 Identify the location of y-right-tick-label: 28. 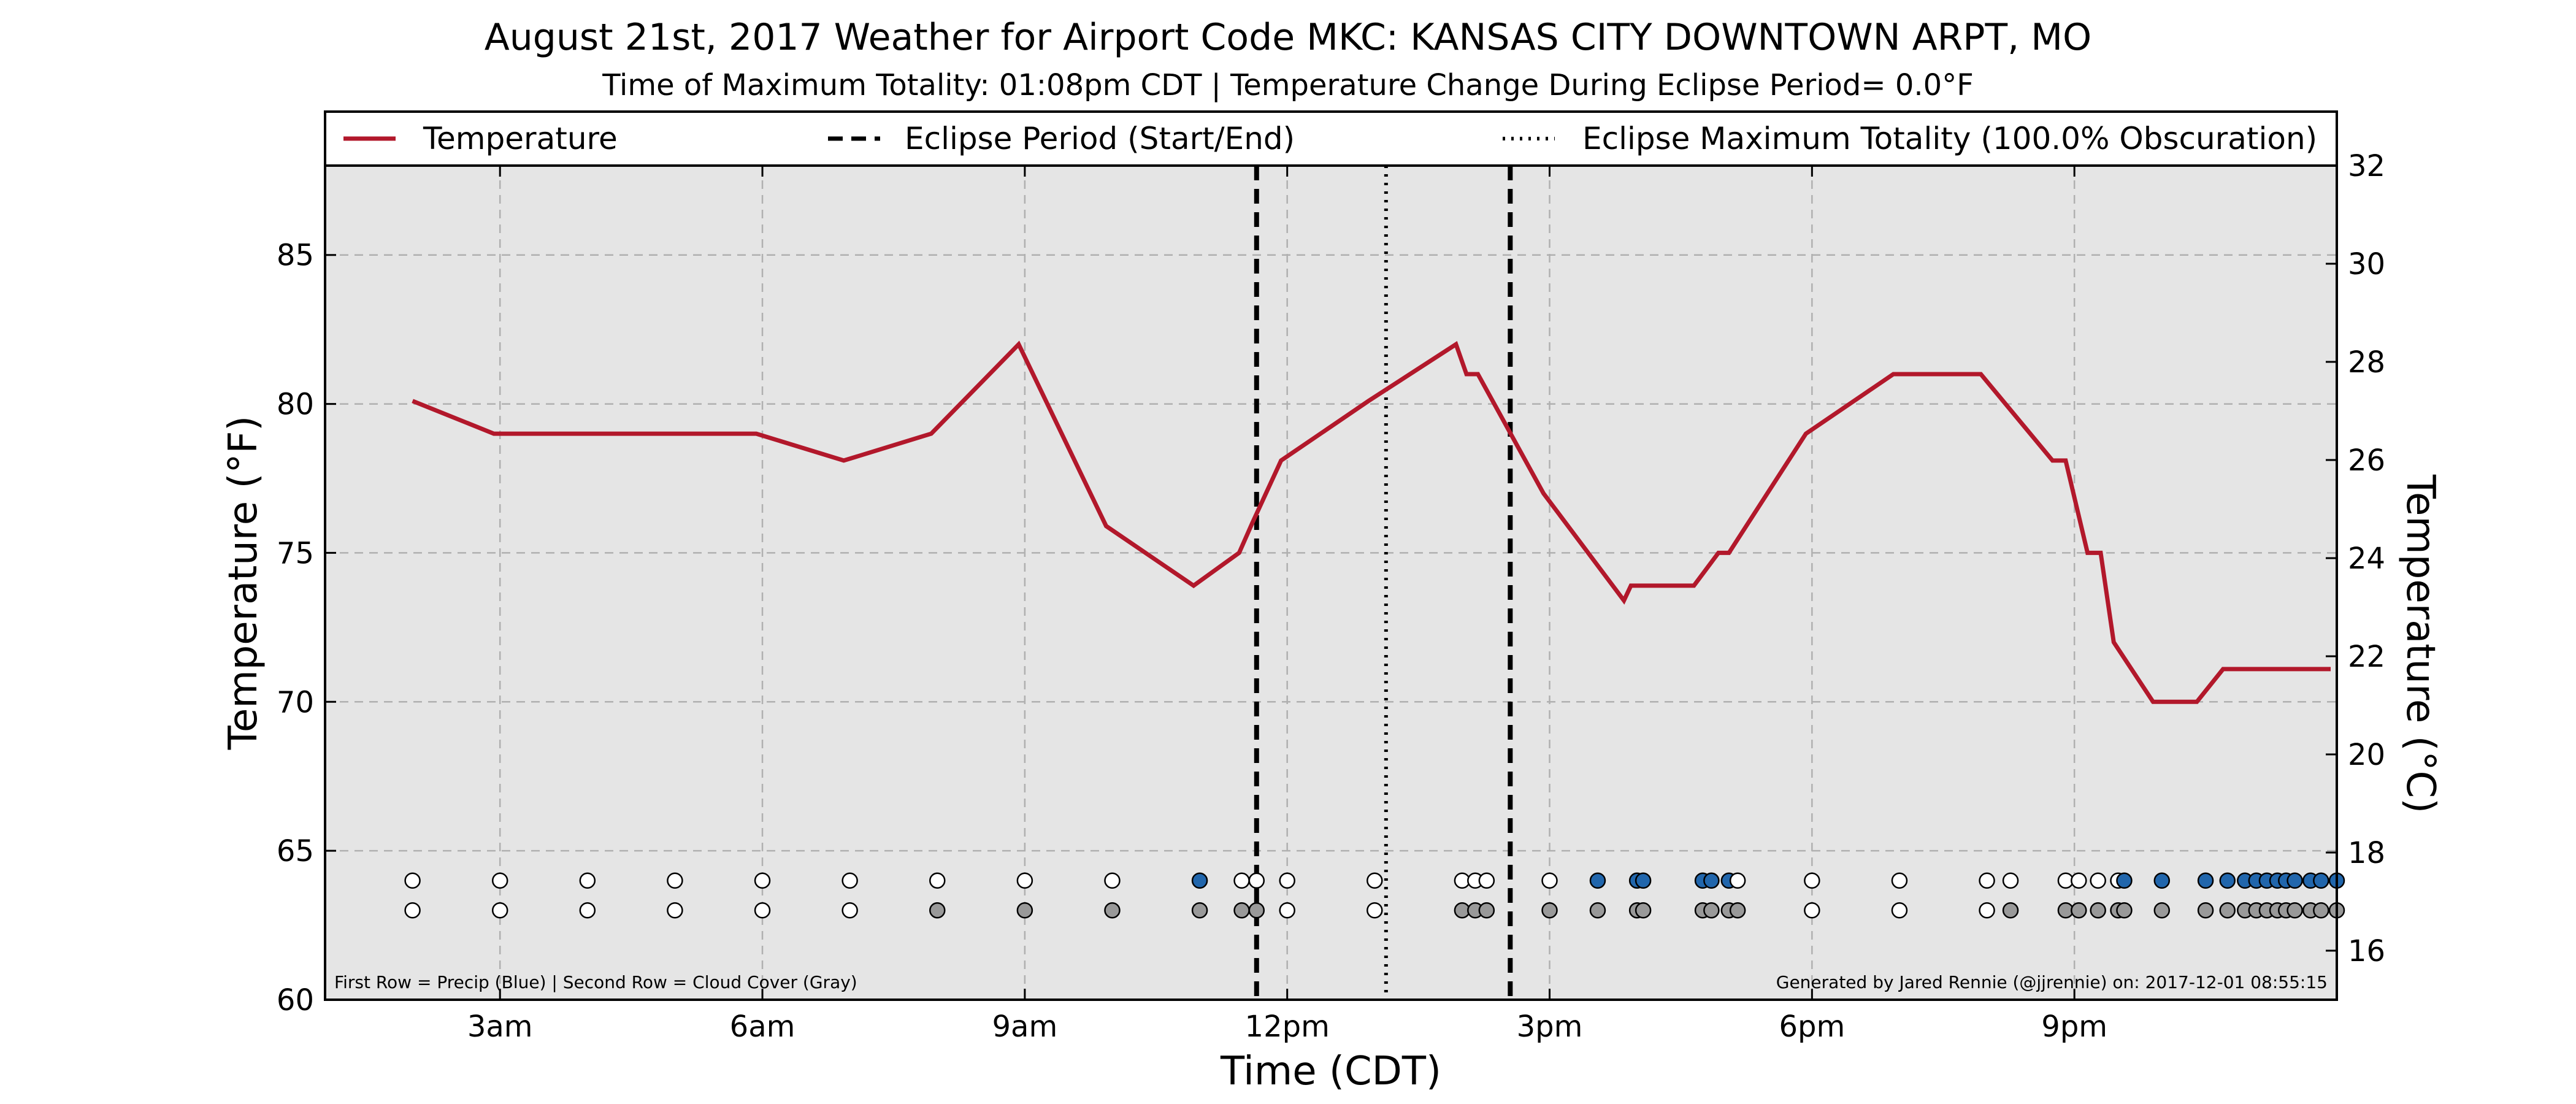
(2366, 362).